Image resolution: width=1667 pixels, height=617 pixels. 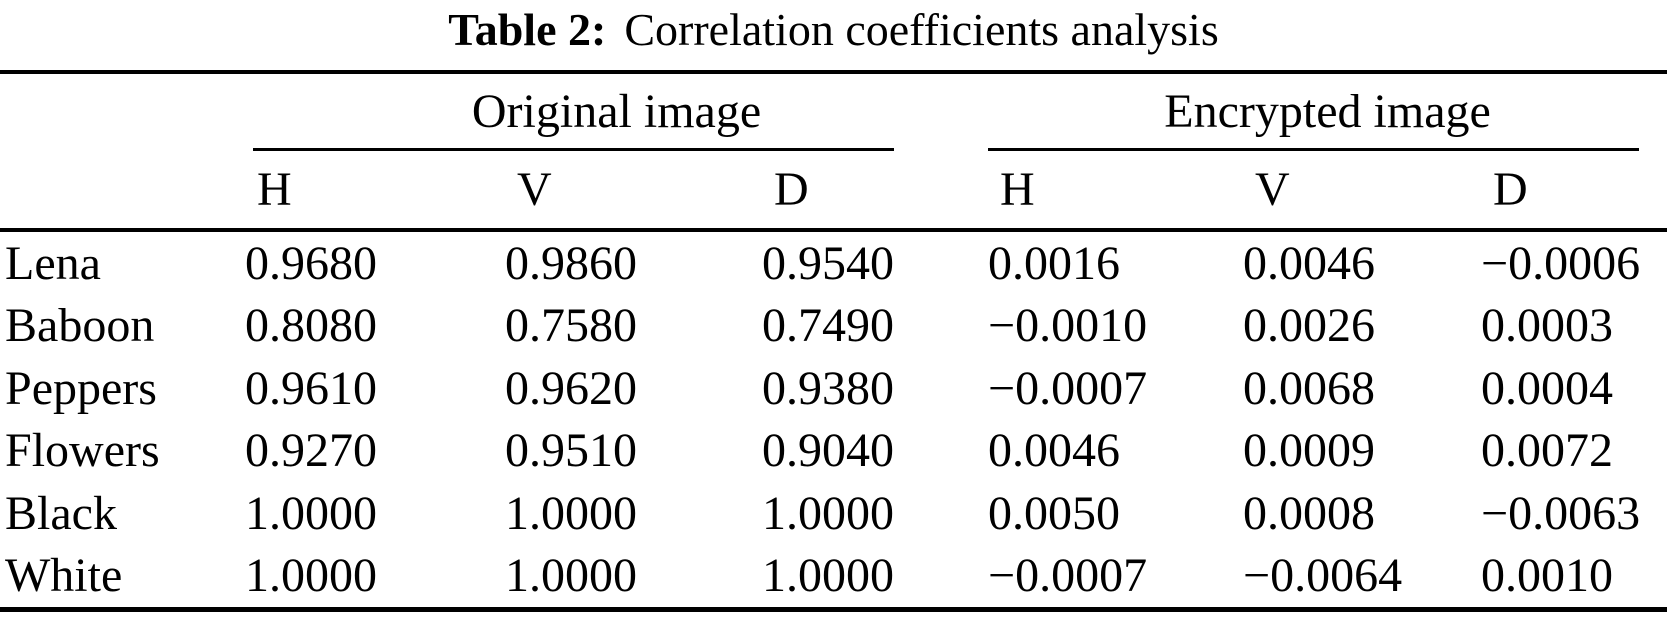 What do you see at coordinates (1547, 451) in the screenshot?
I see `table-cell: 0.0072` at bounding box center [1547, 451].